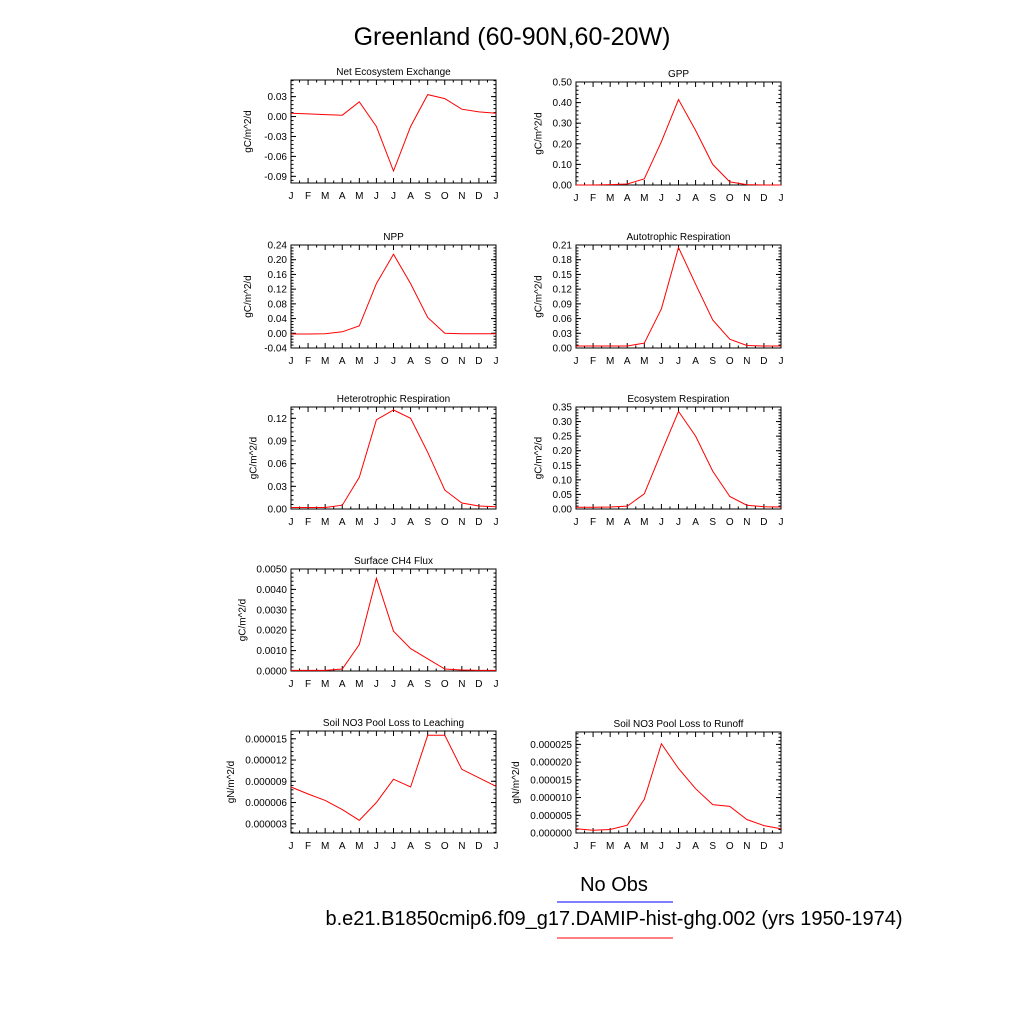  I want to click on y-tick-label: 0.000010, so click(551, 798).